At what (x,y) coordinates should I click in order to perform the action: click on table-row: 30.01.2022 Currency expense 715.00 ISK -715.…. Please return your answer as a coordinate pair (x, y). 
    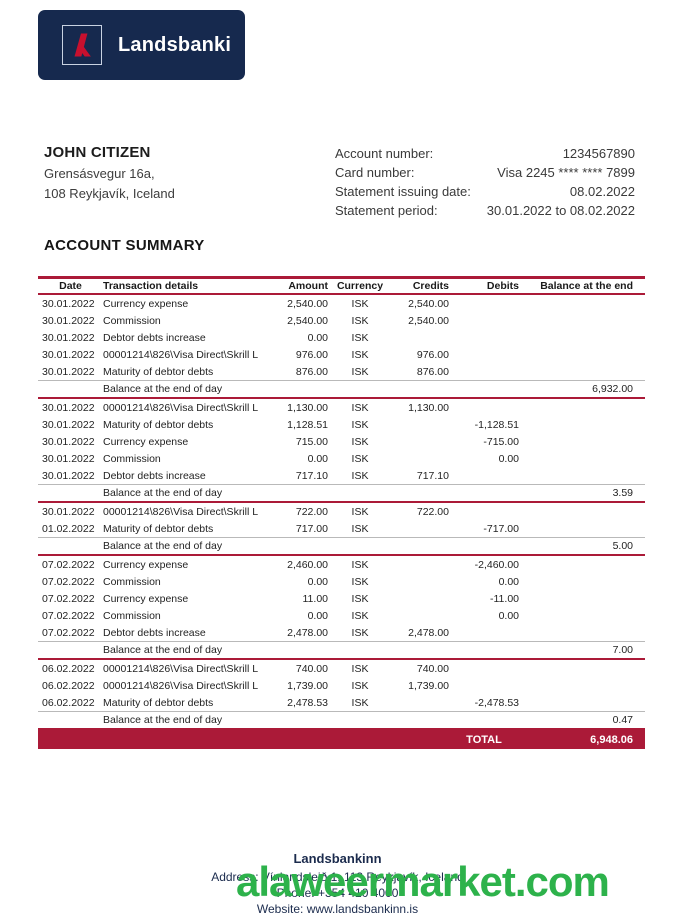
    Looking at the image, I should click on (341, 441).